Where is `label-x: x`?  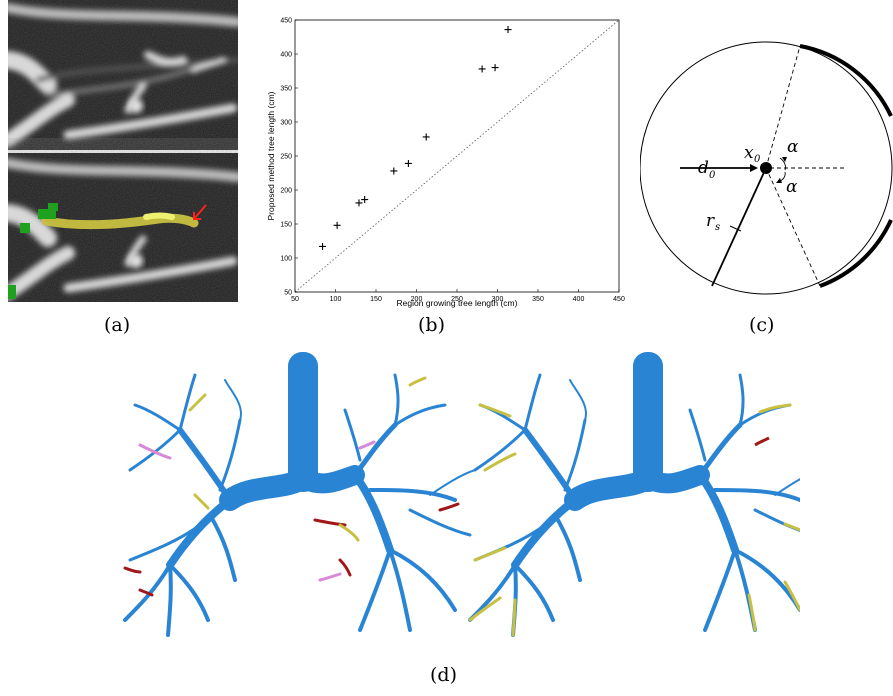
label-x: x is located at coordinates (749, 153).